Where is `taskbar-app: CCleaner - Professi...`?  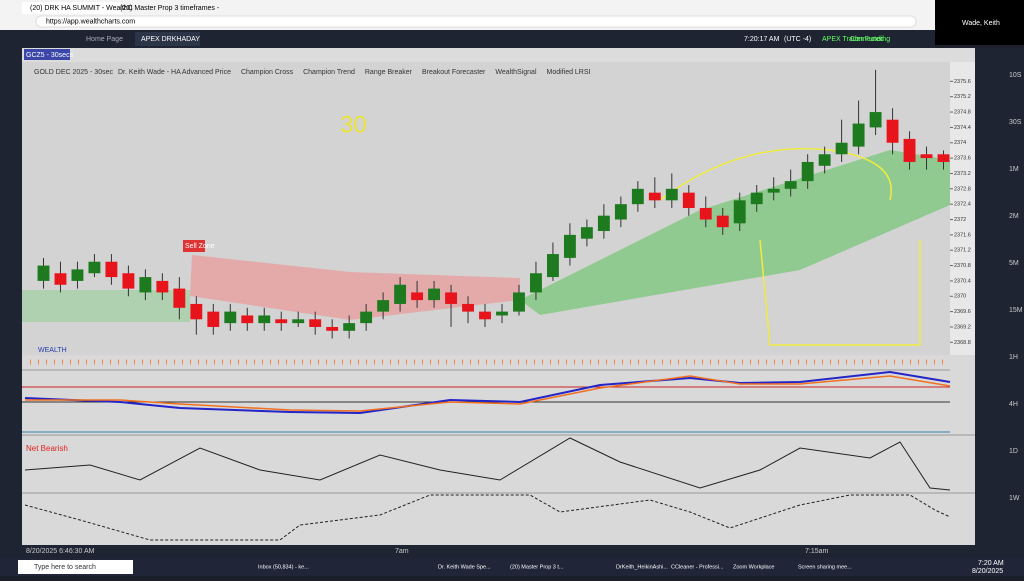
taskbar-app: CCleaner - Professi... is located at coordinates (697, 567).